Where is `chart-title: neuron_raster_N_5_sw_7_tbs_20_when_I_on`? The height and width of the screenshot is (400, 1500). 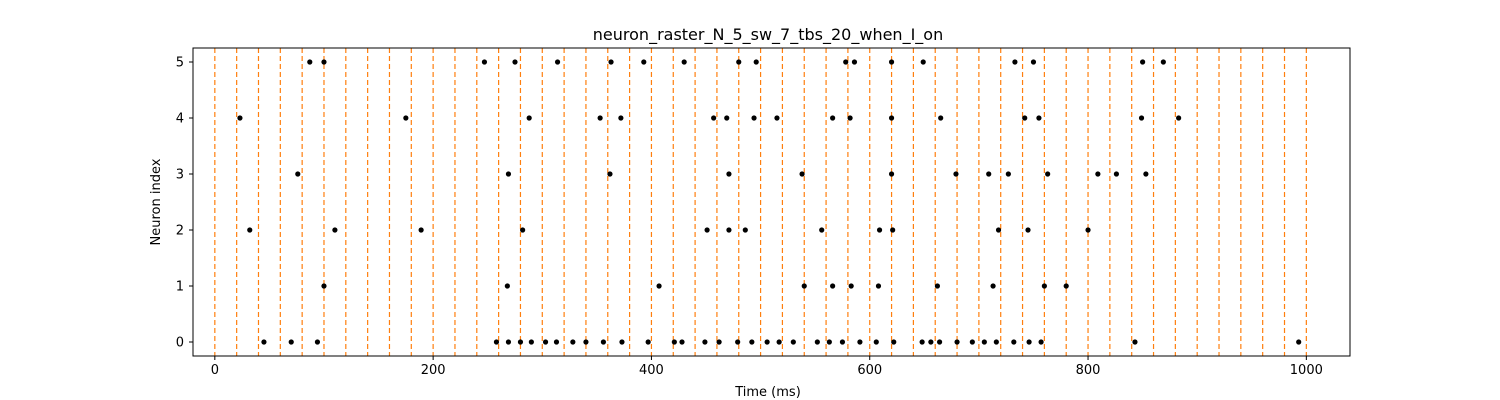
chart-title: neuron_raster_N_5_sw_7_tbs_20_when_I_on is located at coordinates (768, 35).